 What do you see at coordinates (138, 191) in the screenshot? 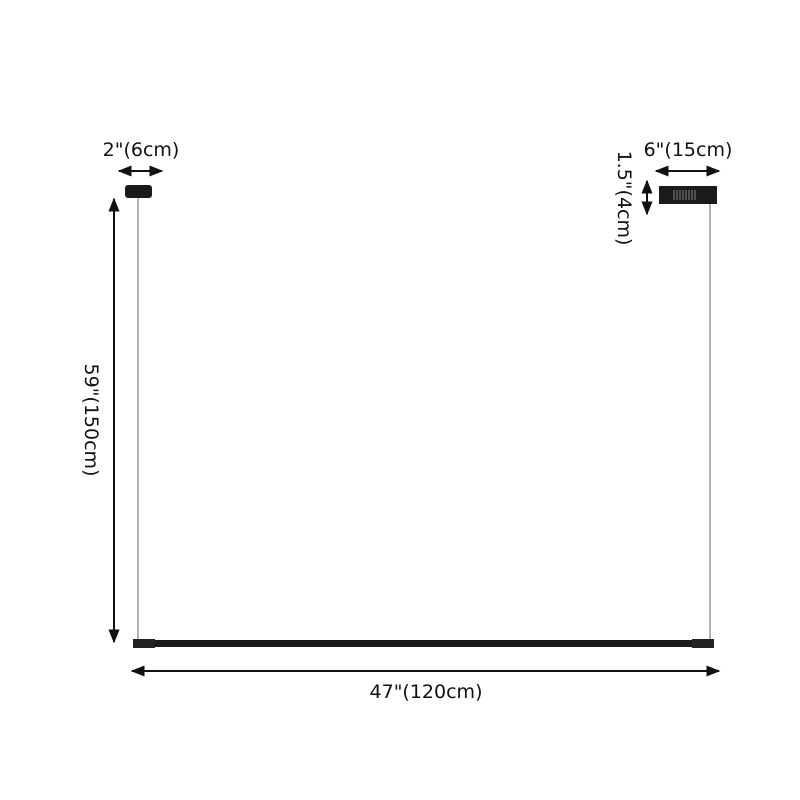
I see `small-canopy` at bounding box center [138, 191].